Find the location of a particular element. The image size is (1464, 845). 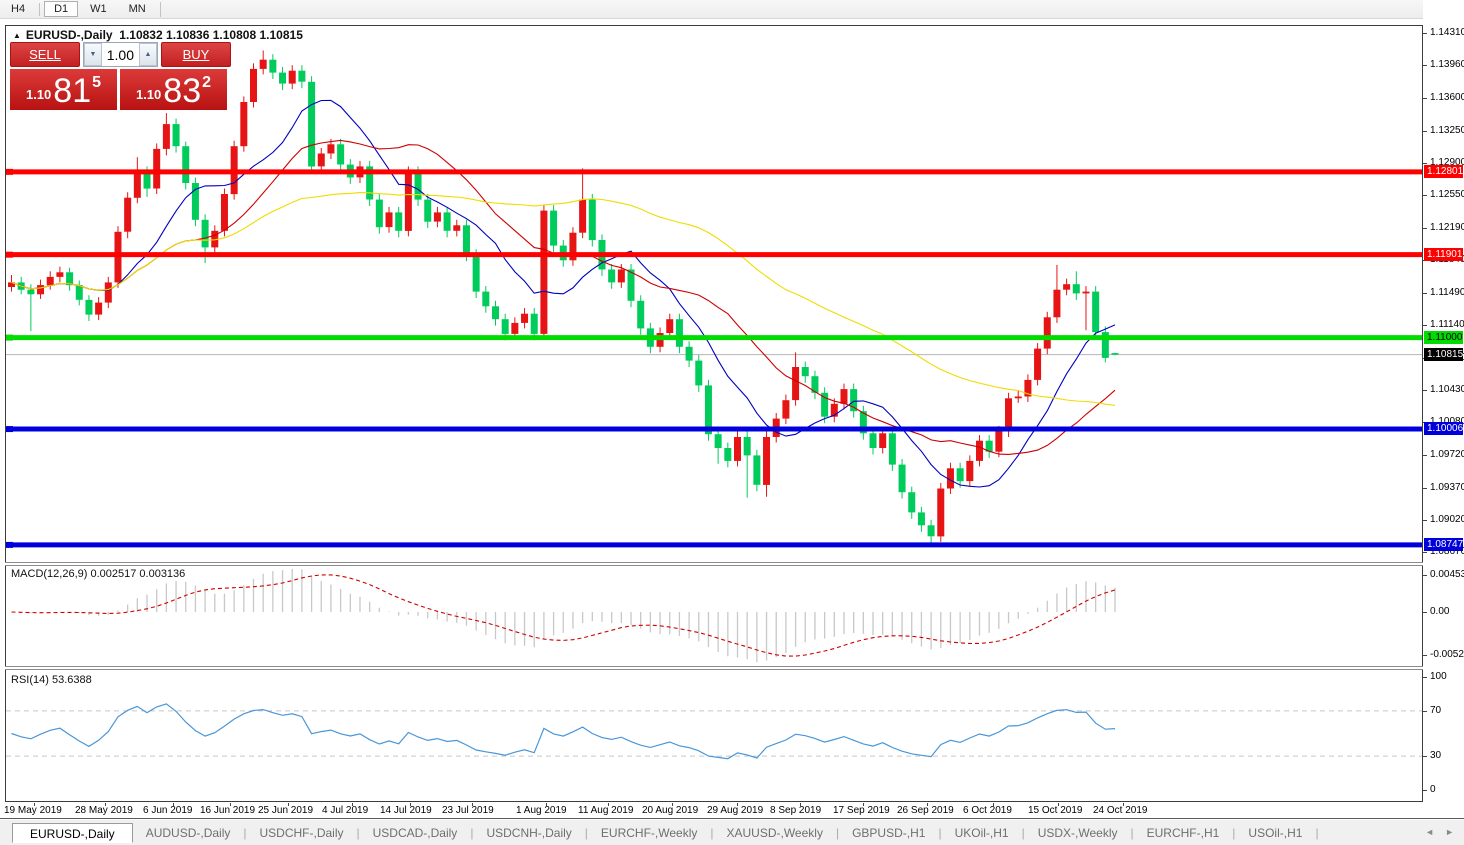

buy-price-display: 1.10 83 2 is located at coordinates (173, 89).